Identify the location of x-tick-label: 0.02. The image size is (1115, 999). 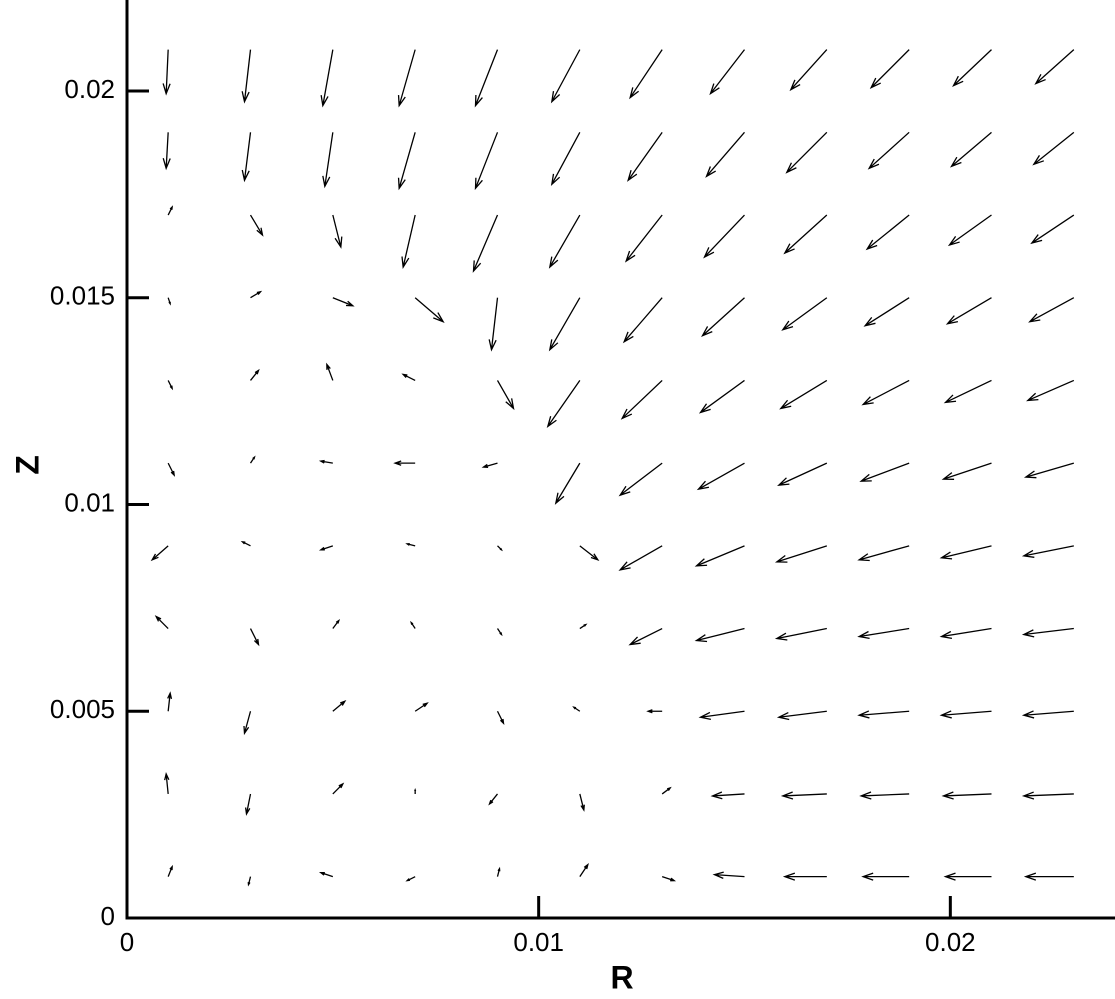
(950, 942).